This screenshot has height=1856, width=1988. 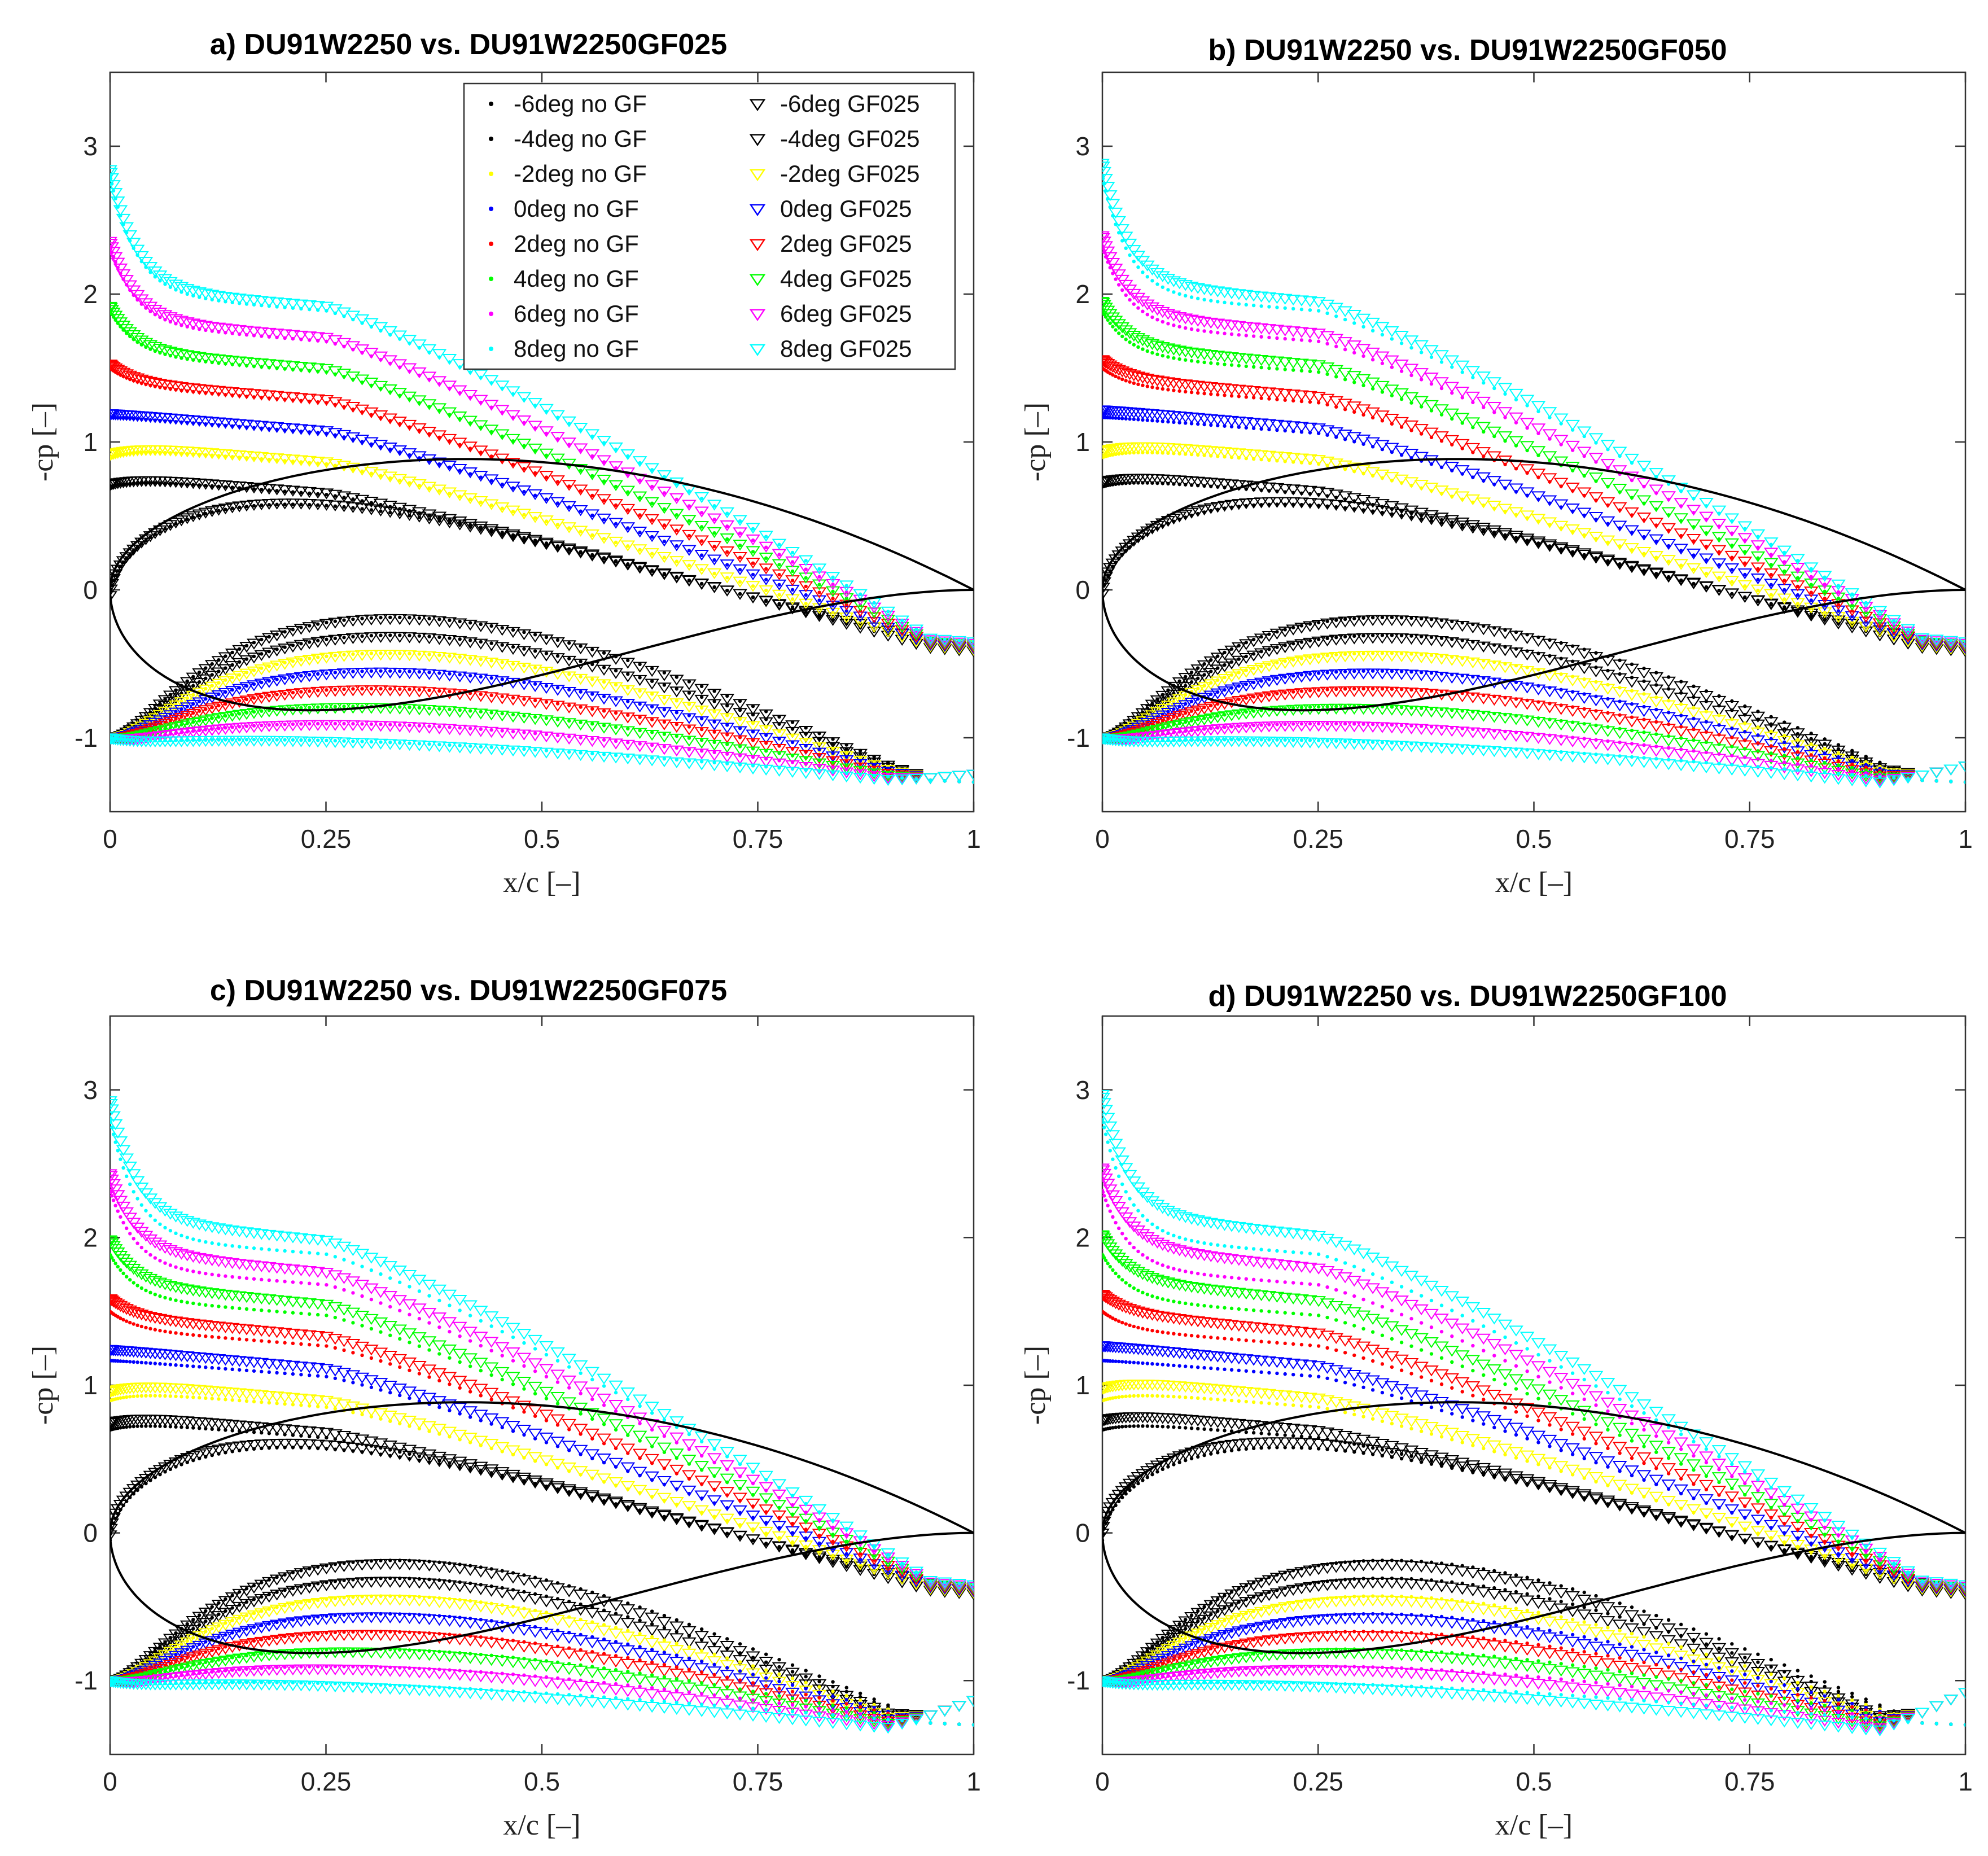 What do you see at coordinates (846, 208) in the screenshot?
I see `legend-entry: 0deg GF025` at bounding box center [846, 208].